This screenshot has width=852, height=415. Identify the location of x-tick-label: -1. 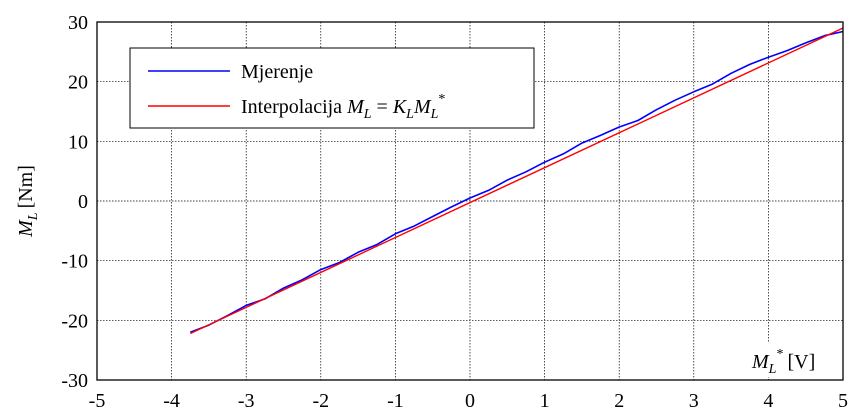
(395, 401).